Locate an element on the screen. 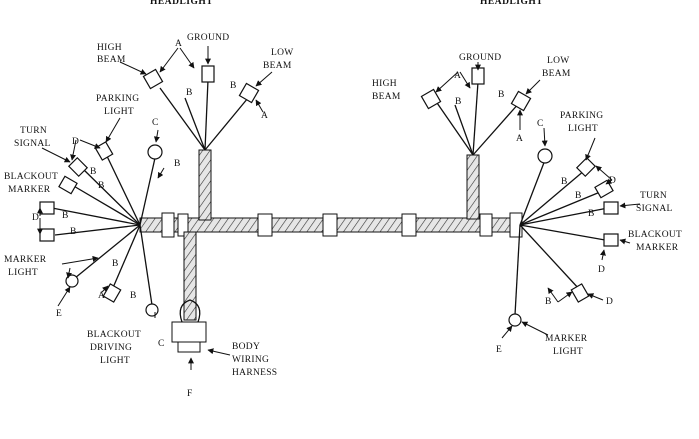 Image resolution: width=699 pixels, height=439 pixels. callout-d-right-lower: D is located at coordinates (609, 302).